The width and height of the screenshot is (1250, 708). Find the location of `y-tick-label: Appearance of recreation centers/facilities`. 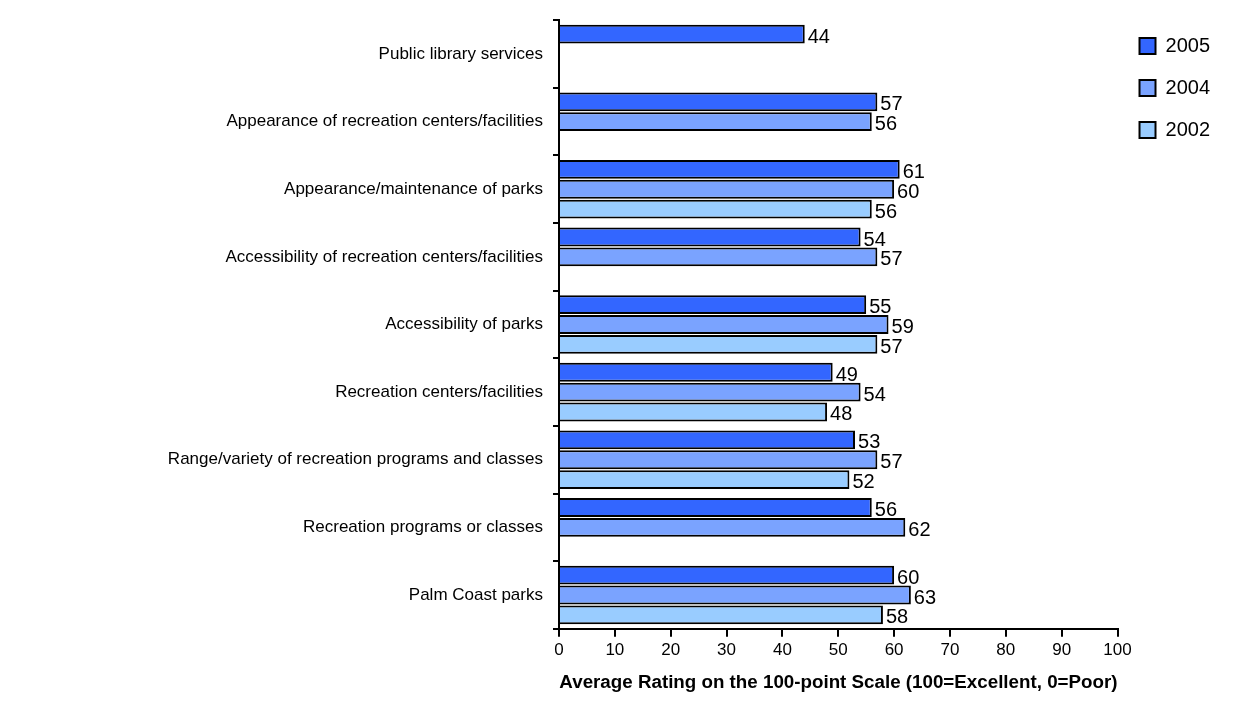

y-tick-label: Appearance of recreation centers/facilities is located at coordinates (384, 121).